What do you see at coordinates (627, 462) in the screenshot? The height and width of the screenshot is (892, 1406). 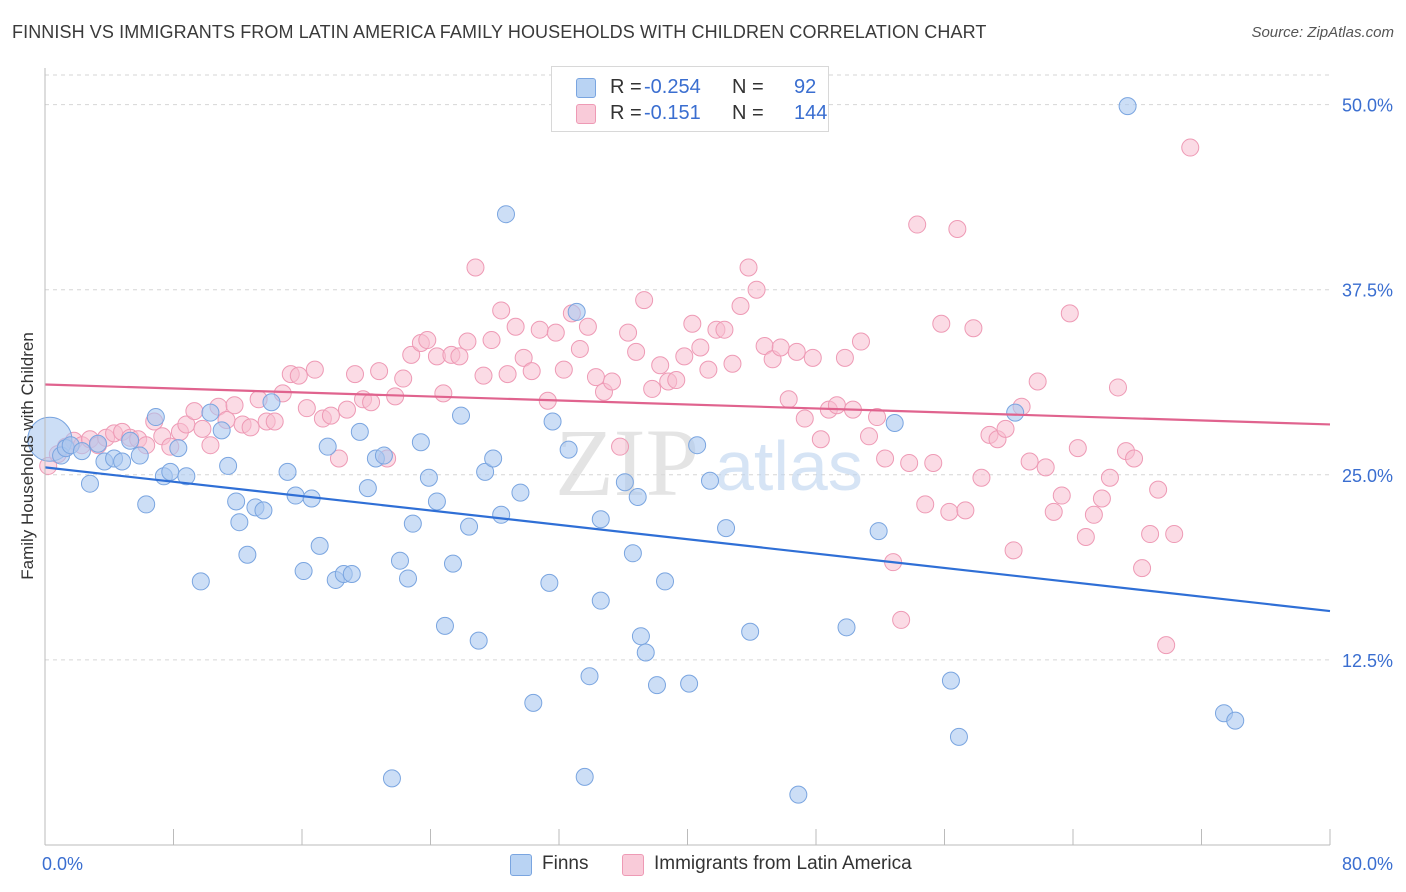 I see `watermark-zip: ZIP` at bounding box center [627, 462].